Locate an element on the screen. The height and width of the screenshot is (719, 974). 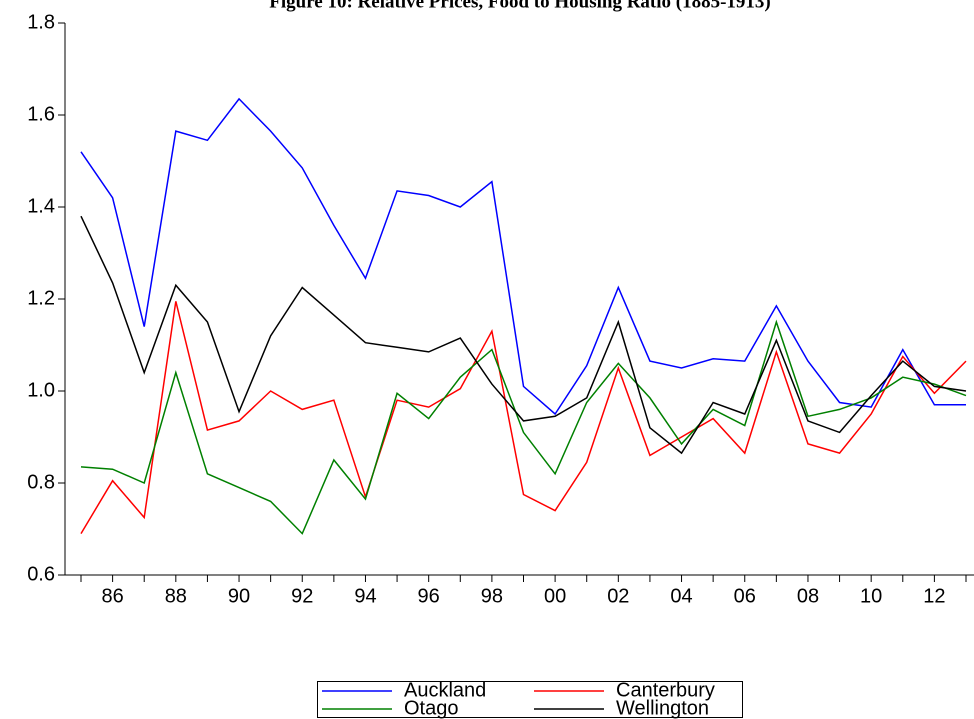
x-tick-label: 98 is located at coordinates (492, 596).